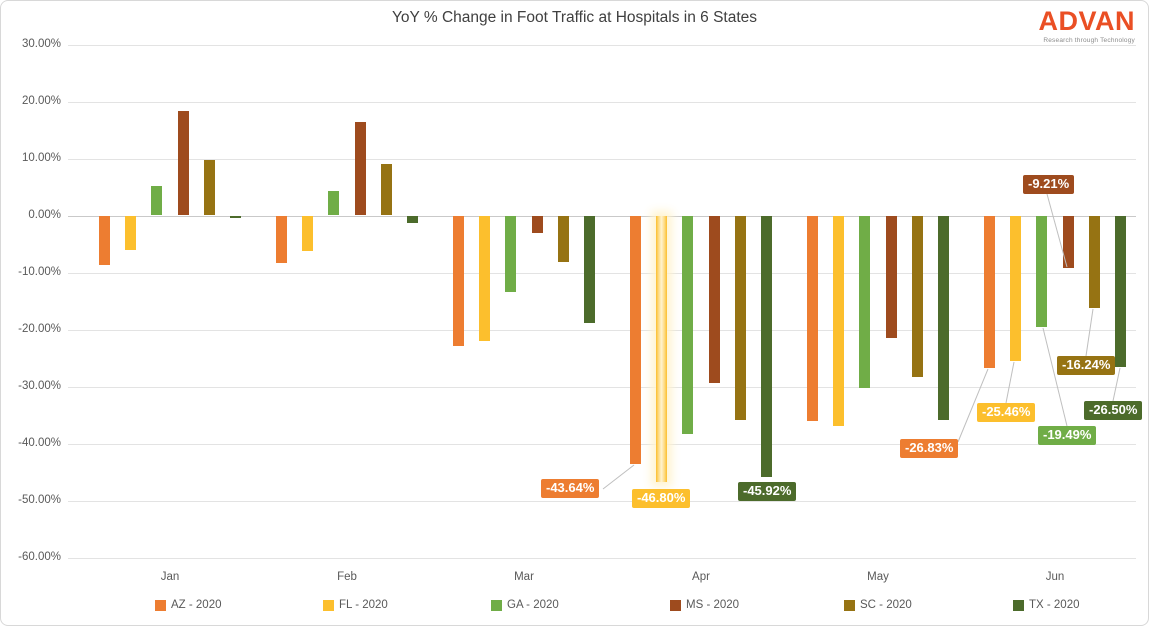 This screenshot has height=626, width=1149. What do you see at coordinates (1006, 412) in the screenshot?
I see `data-label-fl-2020-jun: -25.46%` at bounding box center [1006, 412].